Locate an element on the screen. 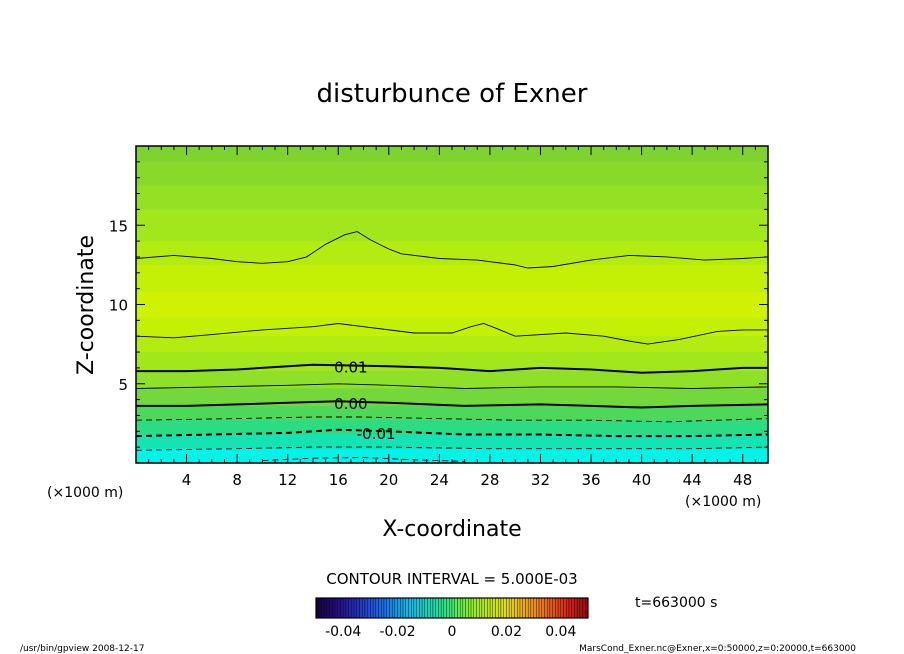 This screenshot has width=904, height=654. colorbar is located at coordinates (452, 608).